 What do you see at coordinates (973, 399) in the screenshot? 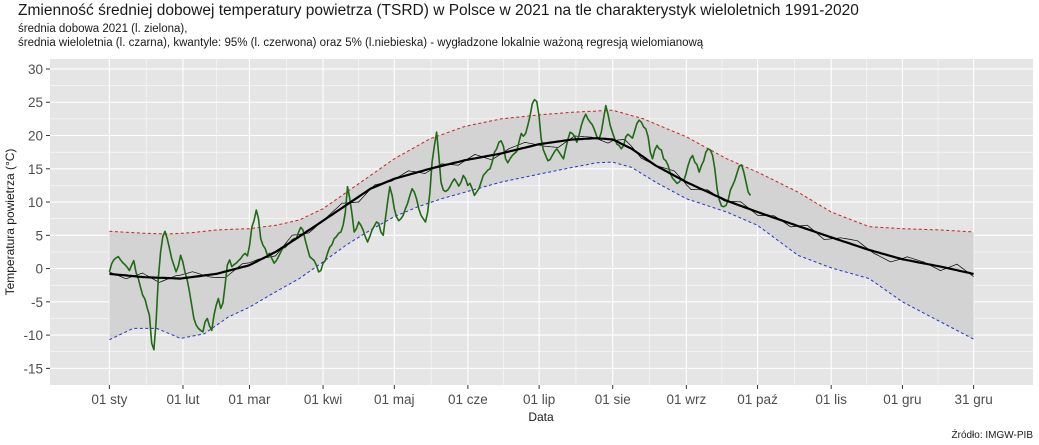
I see `x-tick-label: 31 gru` at bounding box center [973, 399].